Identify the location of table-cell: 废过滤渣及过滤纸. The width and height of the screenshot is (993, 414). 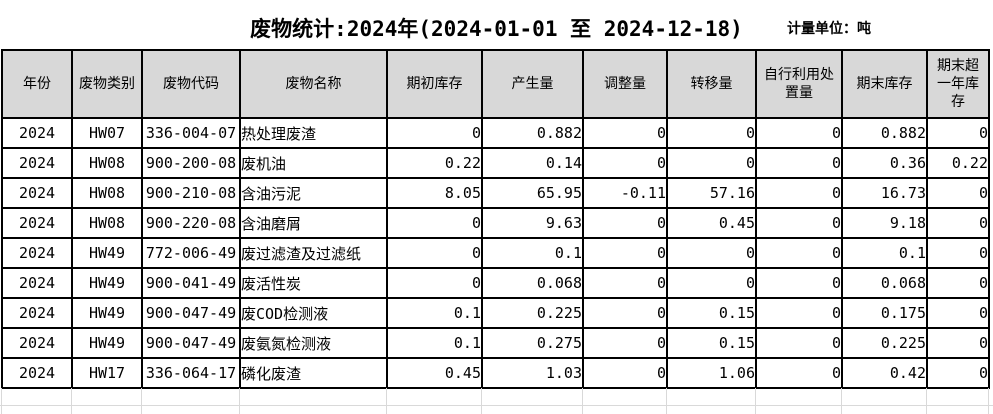
(313, 253).